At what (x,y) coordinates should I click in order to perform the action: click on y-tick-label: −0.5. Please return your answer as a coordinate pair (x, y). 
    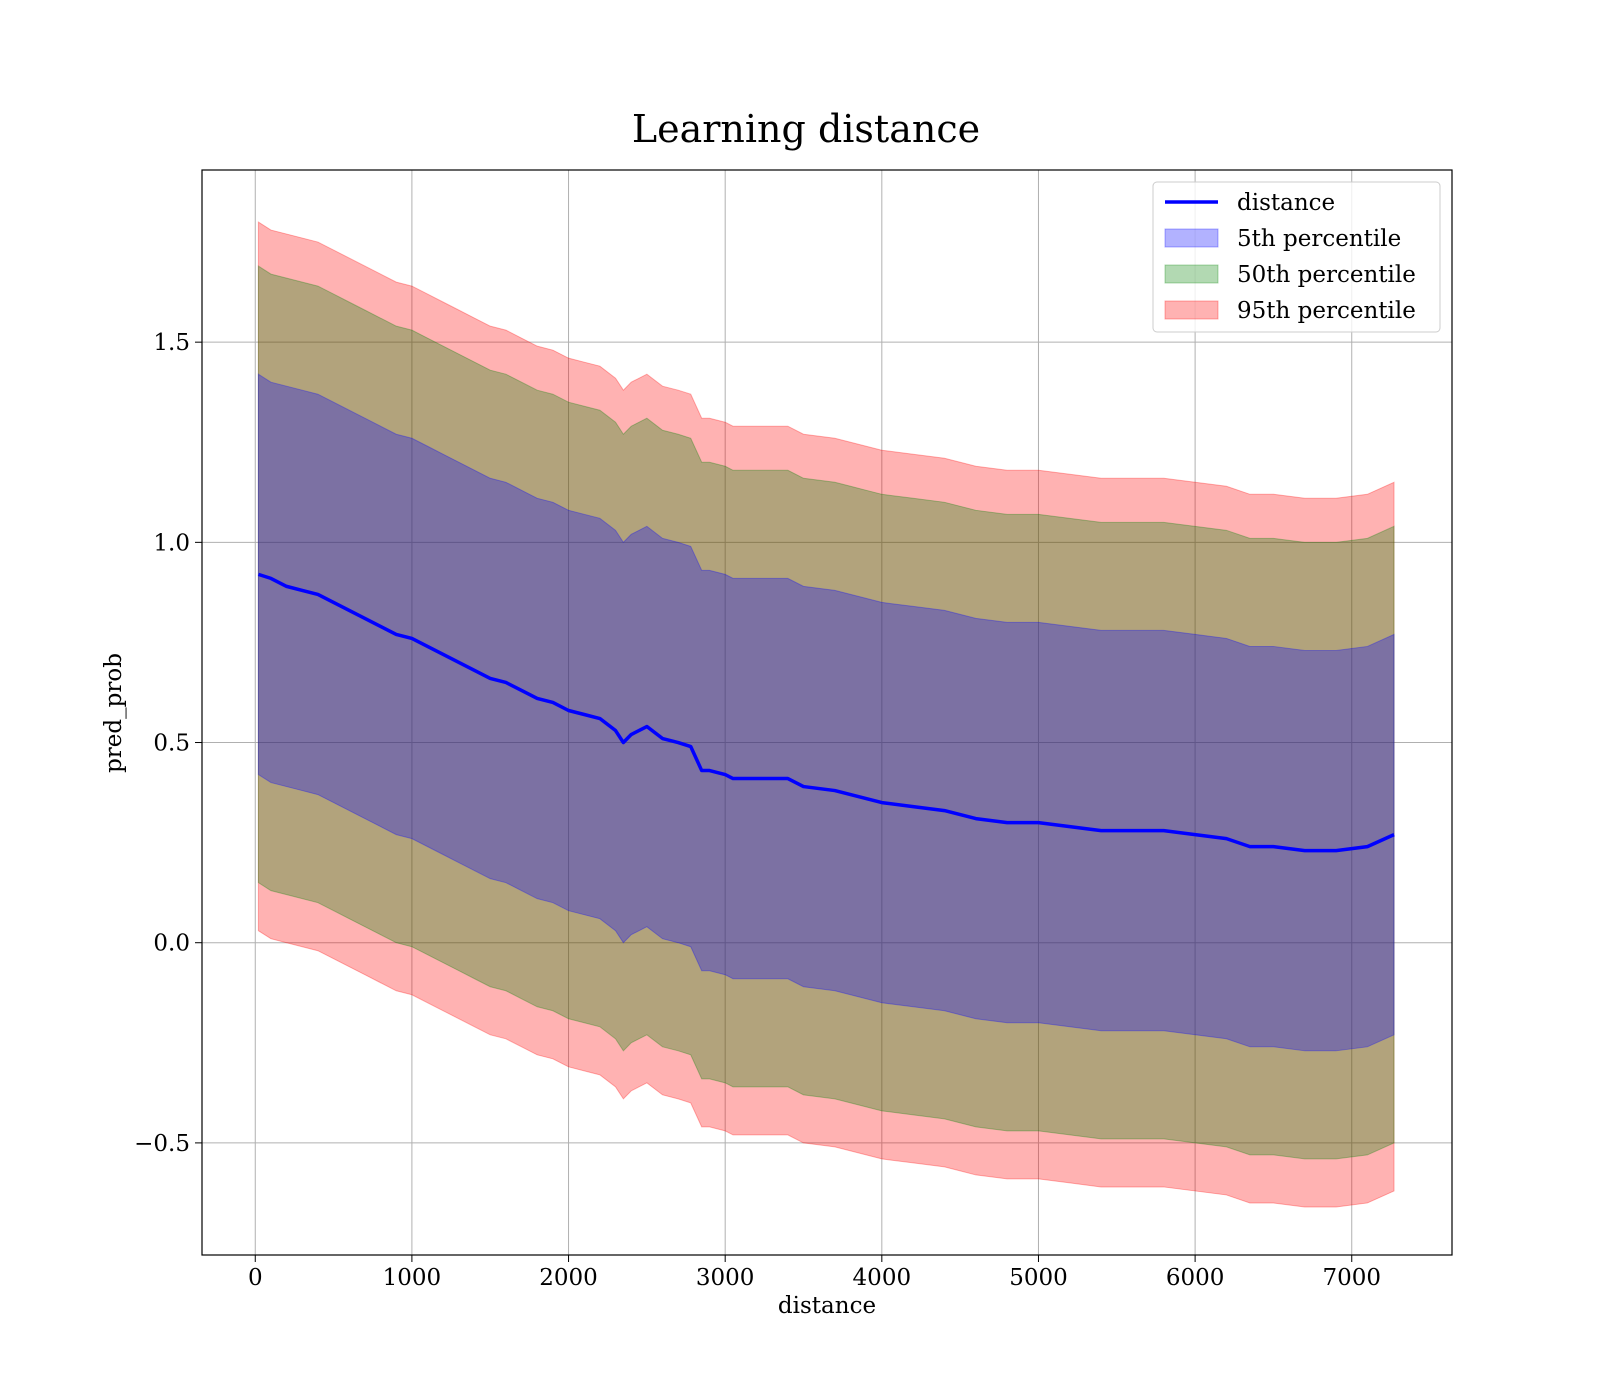
    Looking at the image, I should click on (162, 1144).